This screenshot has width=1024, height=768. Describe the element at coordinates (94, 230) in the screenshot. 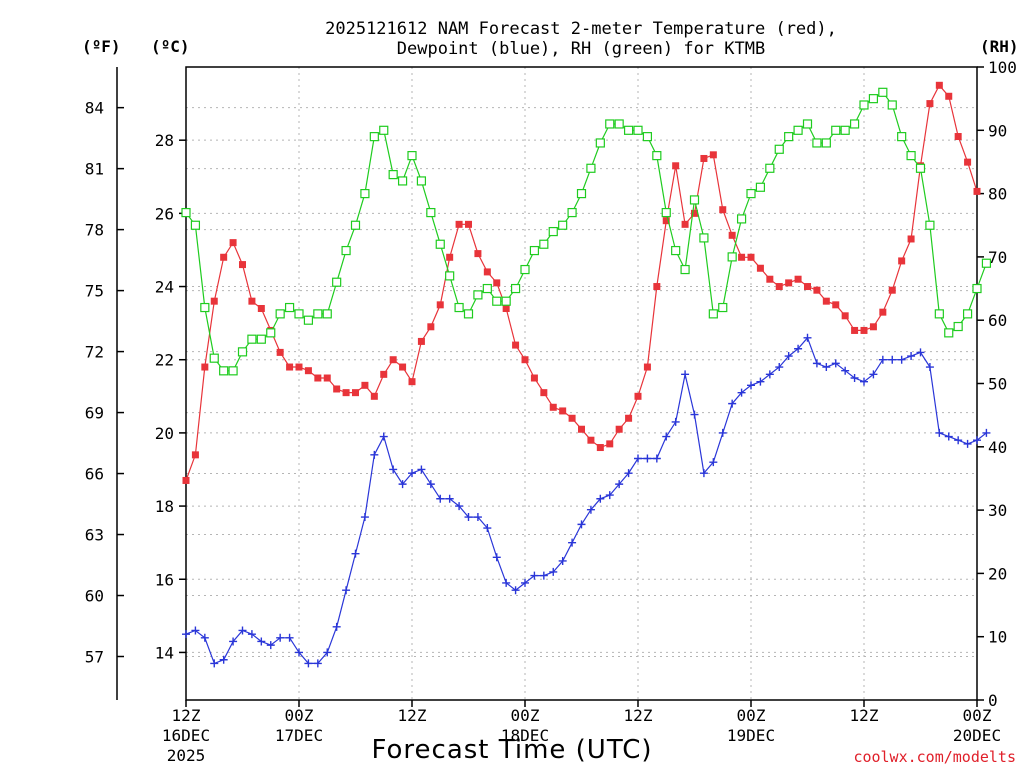

I see `fahrenheit-tick-label: 78` at that location.